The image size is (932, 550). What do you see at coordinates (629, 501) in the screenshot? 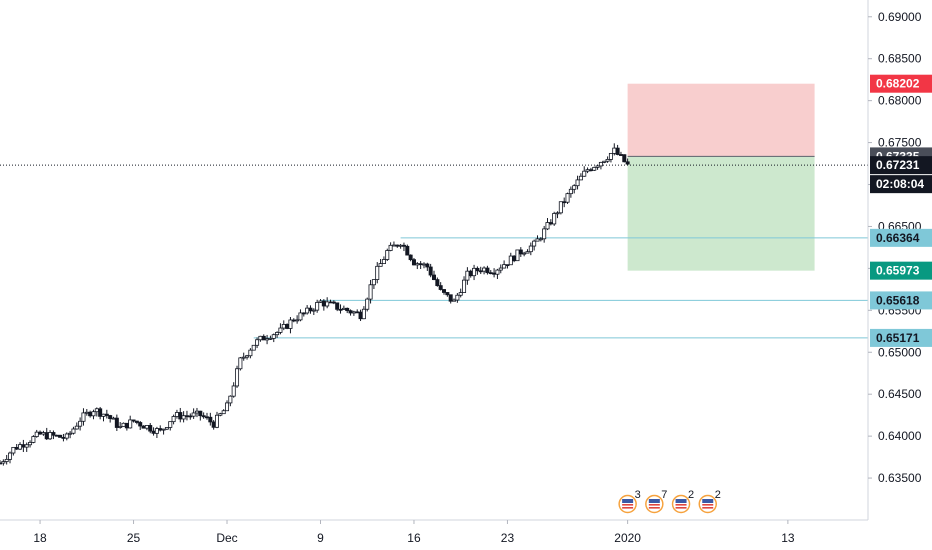
I see `economic-event-flag: 3` at bounding box center [629, 501].